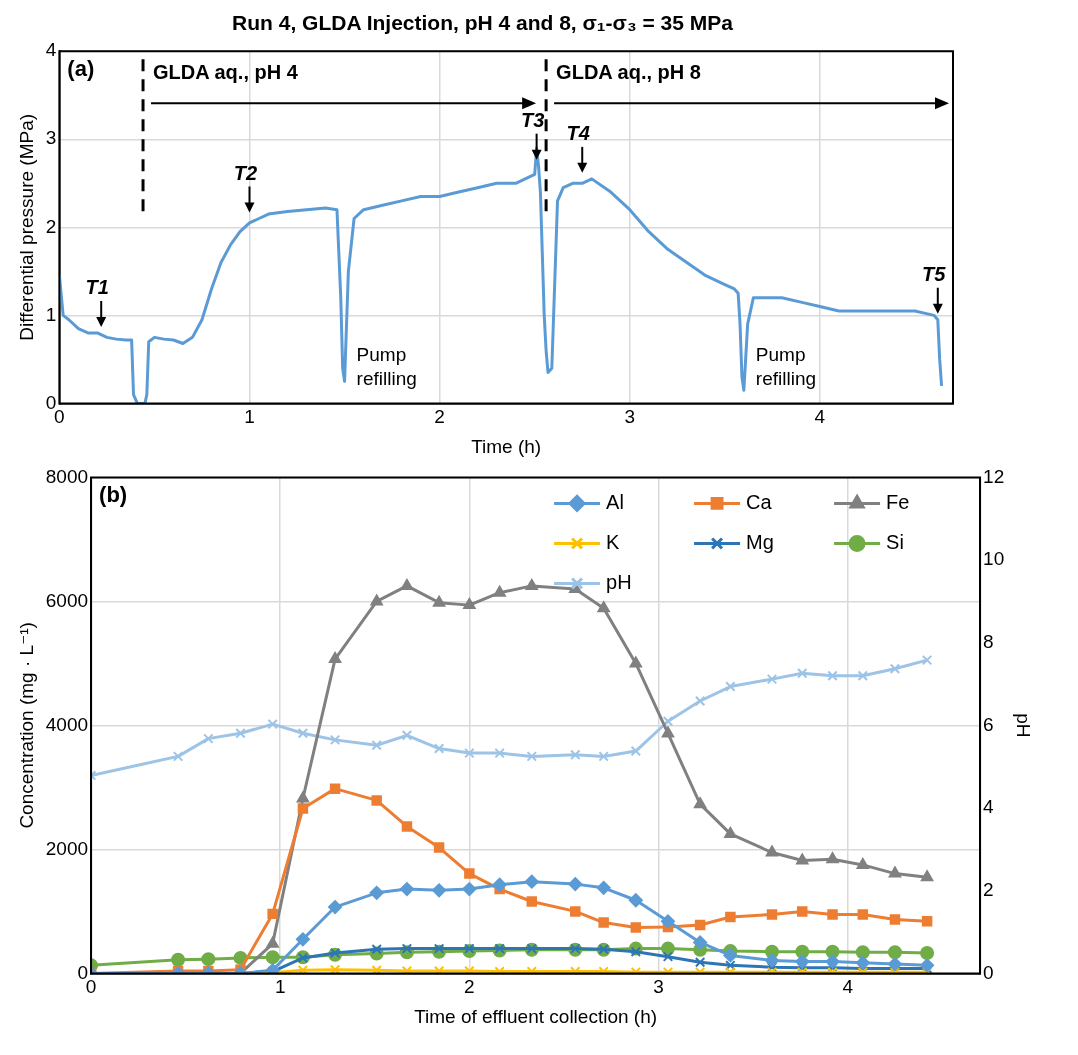  What do you see at coordinates (988, 641) in the screenshot?
I see `y2-tick-label: 8` at bounding box center [988, 641].